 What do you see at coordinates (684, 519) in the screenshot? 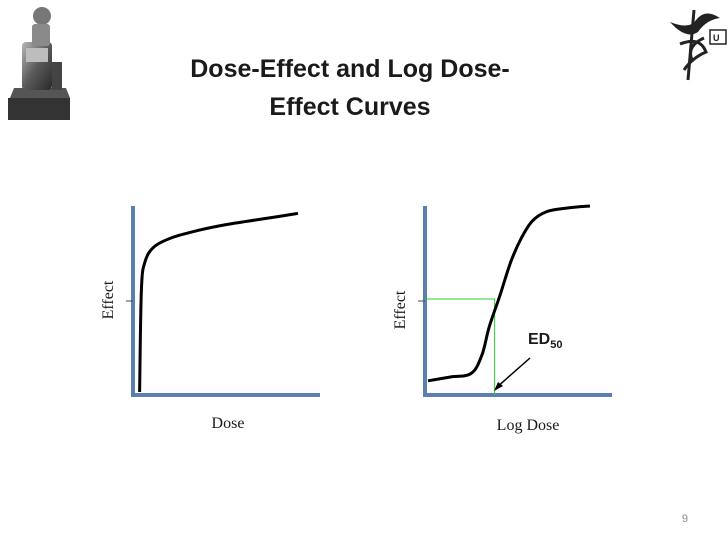
I see `page-number: 9` at bounding box center [684, 519].